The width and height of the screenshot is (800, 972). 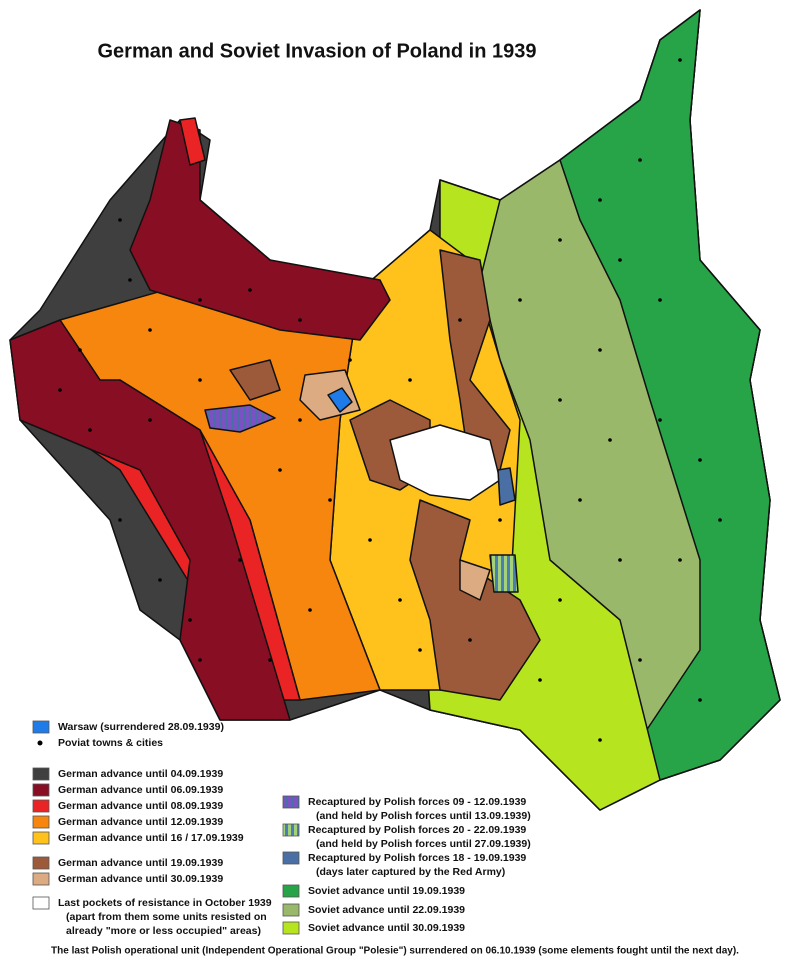 I want to click on legend-label: German advance until 16 / 17.09.1939, so click(x=151, y=838).